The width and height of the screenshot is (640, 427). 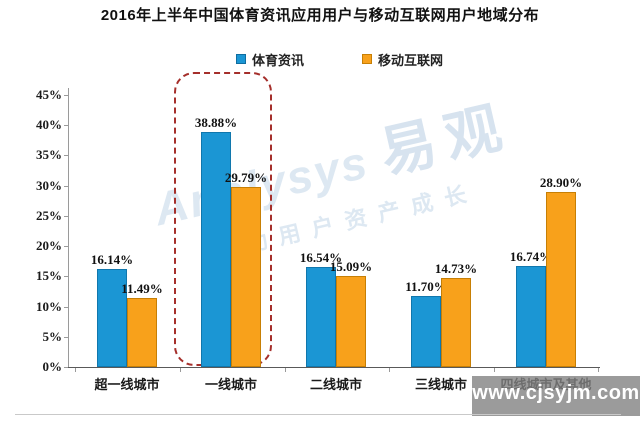 I want to click on legend: 体育资讯 移动互联网, so click(x=320, y=59).